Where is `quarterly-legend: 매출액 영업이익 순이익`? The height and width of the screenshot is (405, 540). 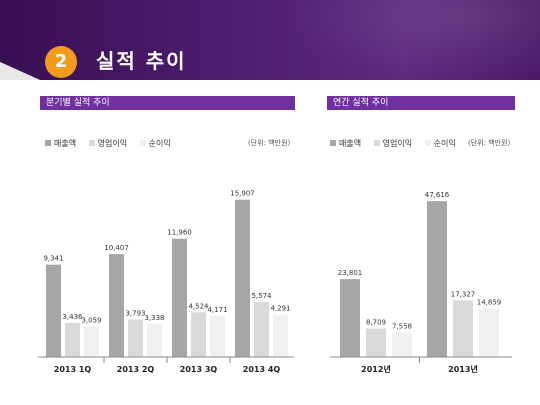
quarterly-legend: 매출액 영업이익 순이익 is located at coordinates (113, 143).